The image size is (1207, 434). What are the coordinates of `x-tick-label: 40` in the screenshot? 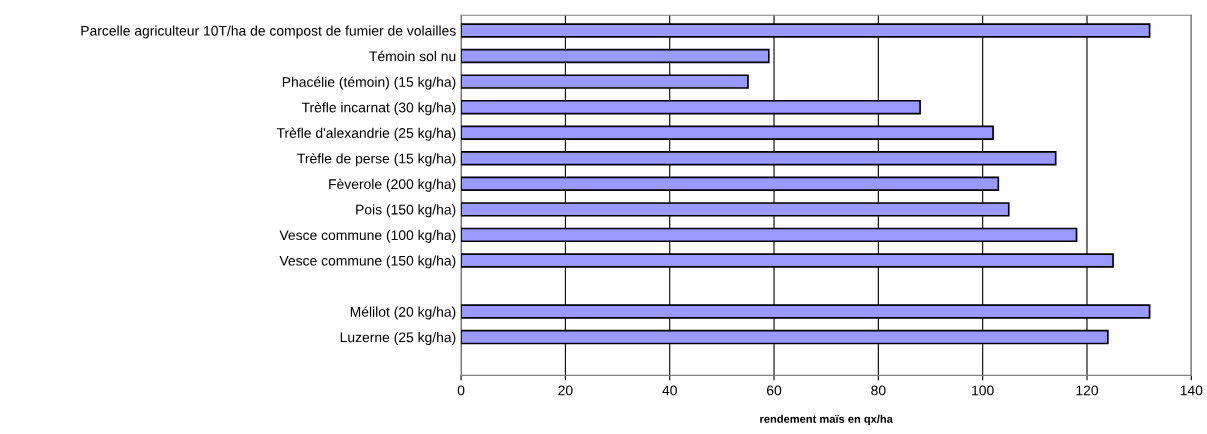 It's located at (669, 390).